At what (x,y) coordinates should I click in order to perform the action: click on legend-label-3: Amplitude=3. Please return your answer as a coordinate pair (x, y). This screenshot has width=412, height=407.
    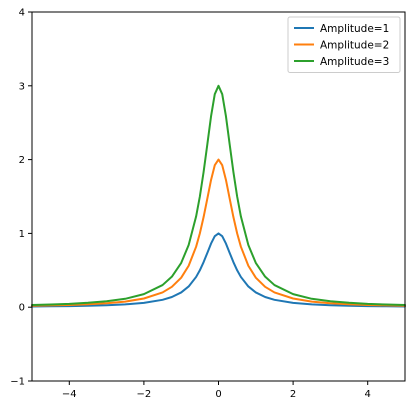
    Looking at the image, I should click on (354, 62).